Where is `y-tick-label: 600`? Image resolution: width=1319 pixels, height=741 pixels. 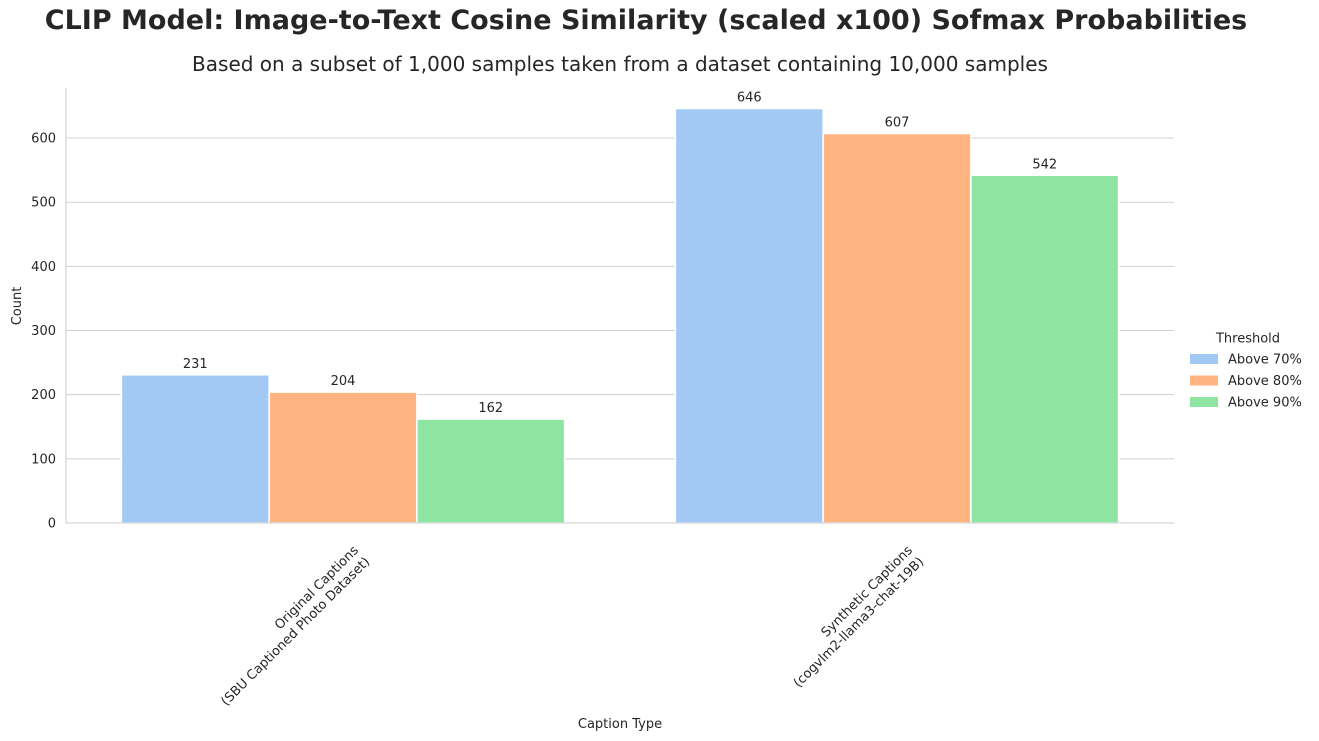 y-tick-label: 600 is located at coordinates (43, 139).